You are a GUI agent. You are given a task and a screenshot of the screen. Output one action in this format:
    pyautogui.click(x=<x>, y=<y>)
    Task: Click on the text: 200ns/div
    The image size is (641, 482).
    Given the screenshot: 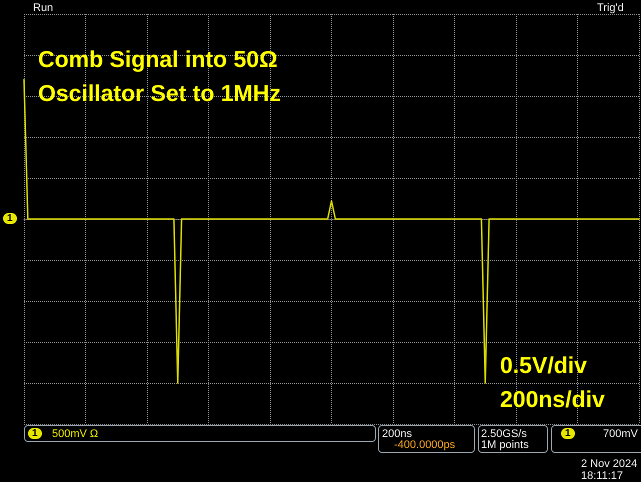 What is the action you would take?
    pyautogui.click(x=552, y=399)
    